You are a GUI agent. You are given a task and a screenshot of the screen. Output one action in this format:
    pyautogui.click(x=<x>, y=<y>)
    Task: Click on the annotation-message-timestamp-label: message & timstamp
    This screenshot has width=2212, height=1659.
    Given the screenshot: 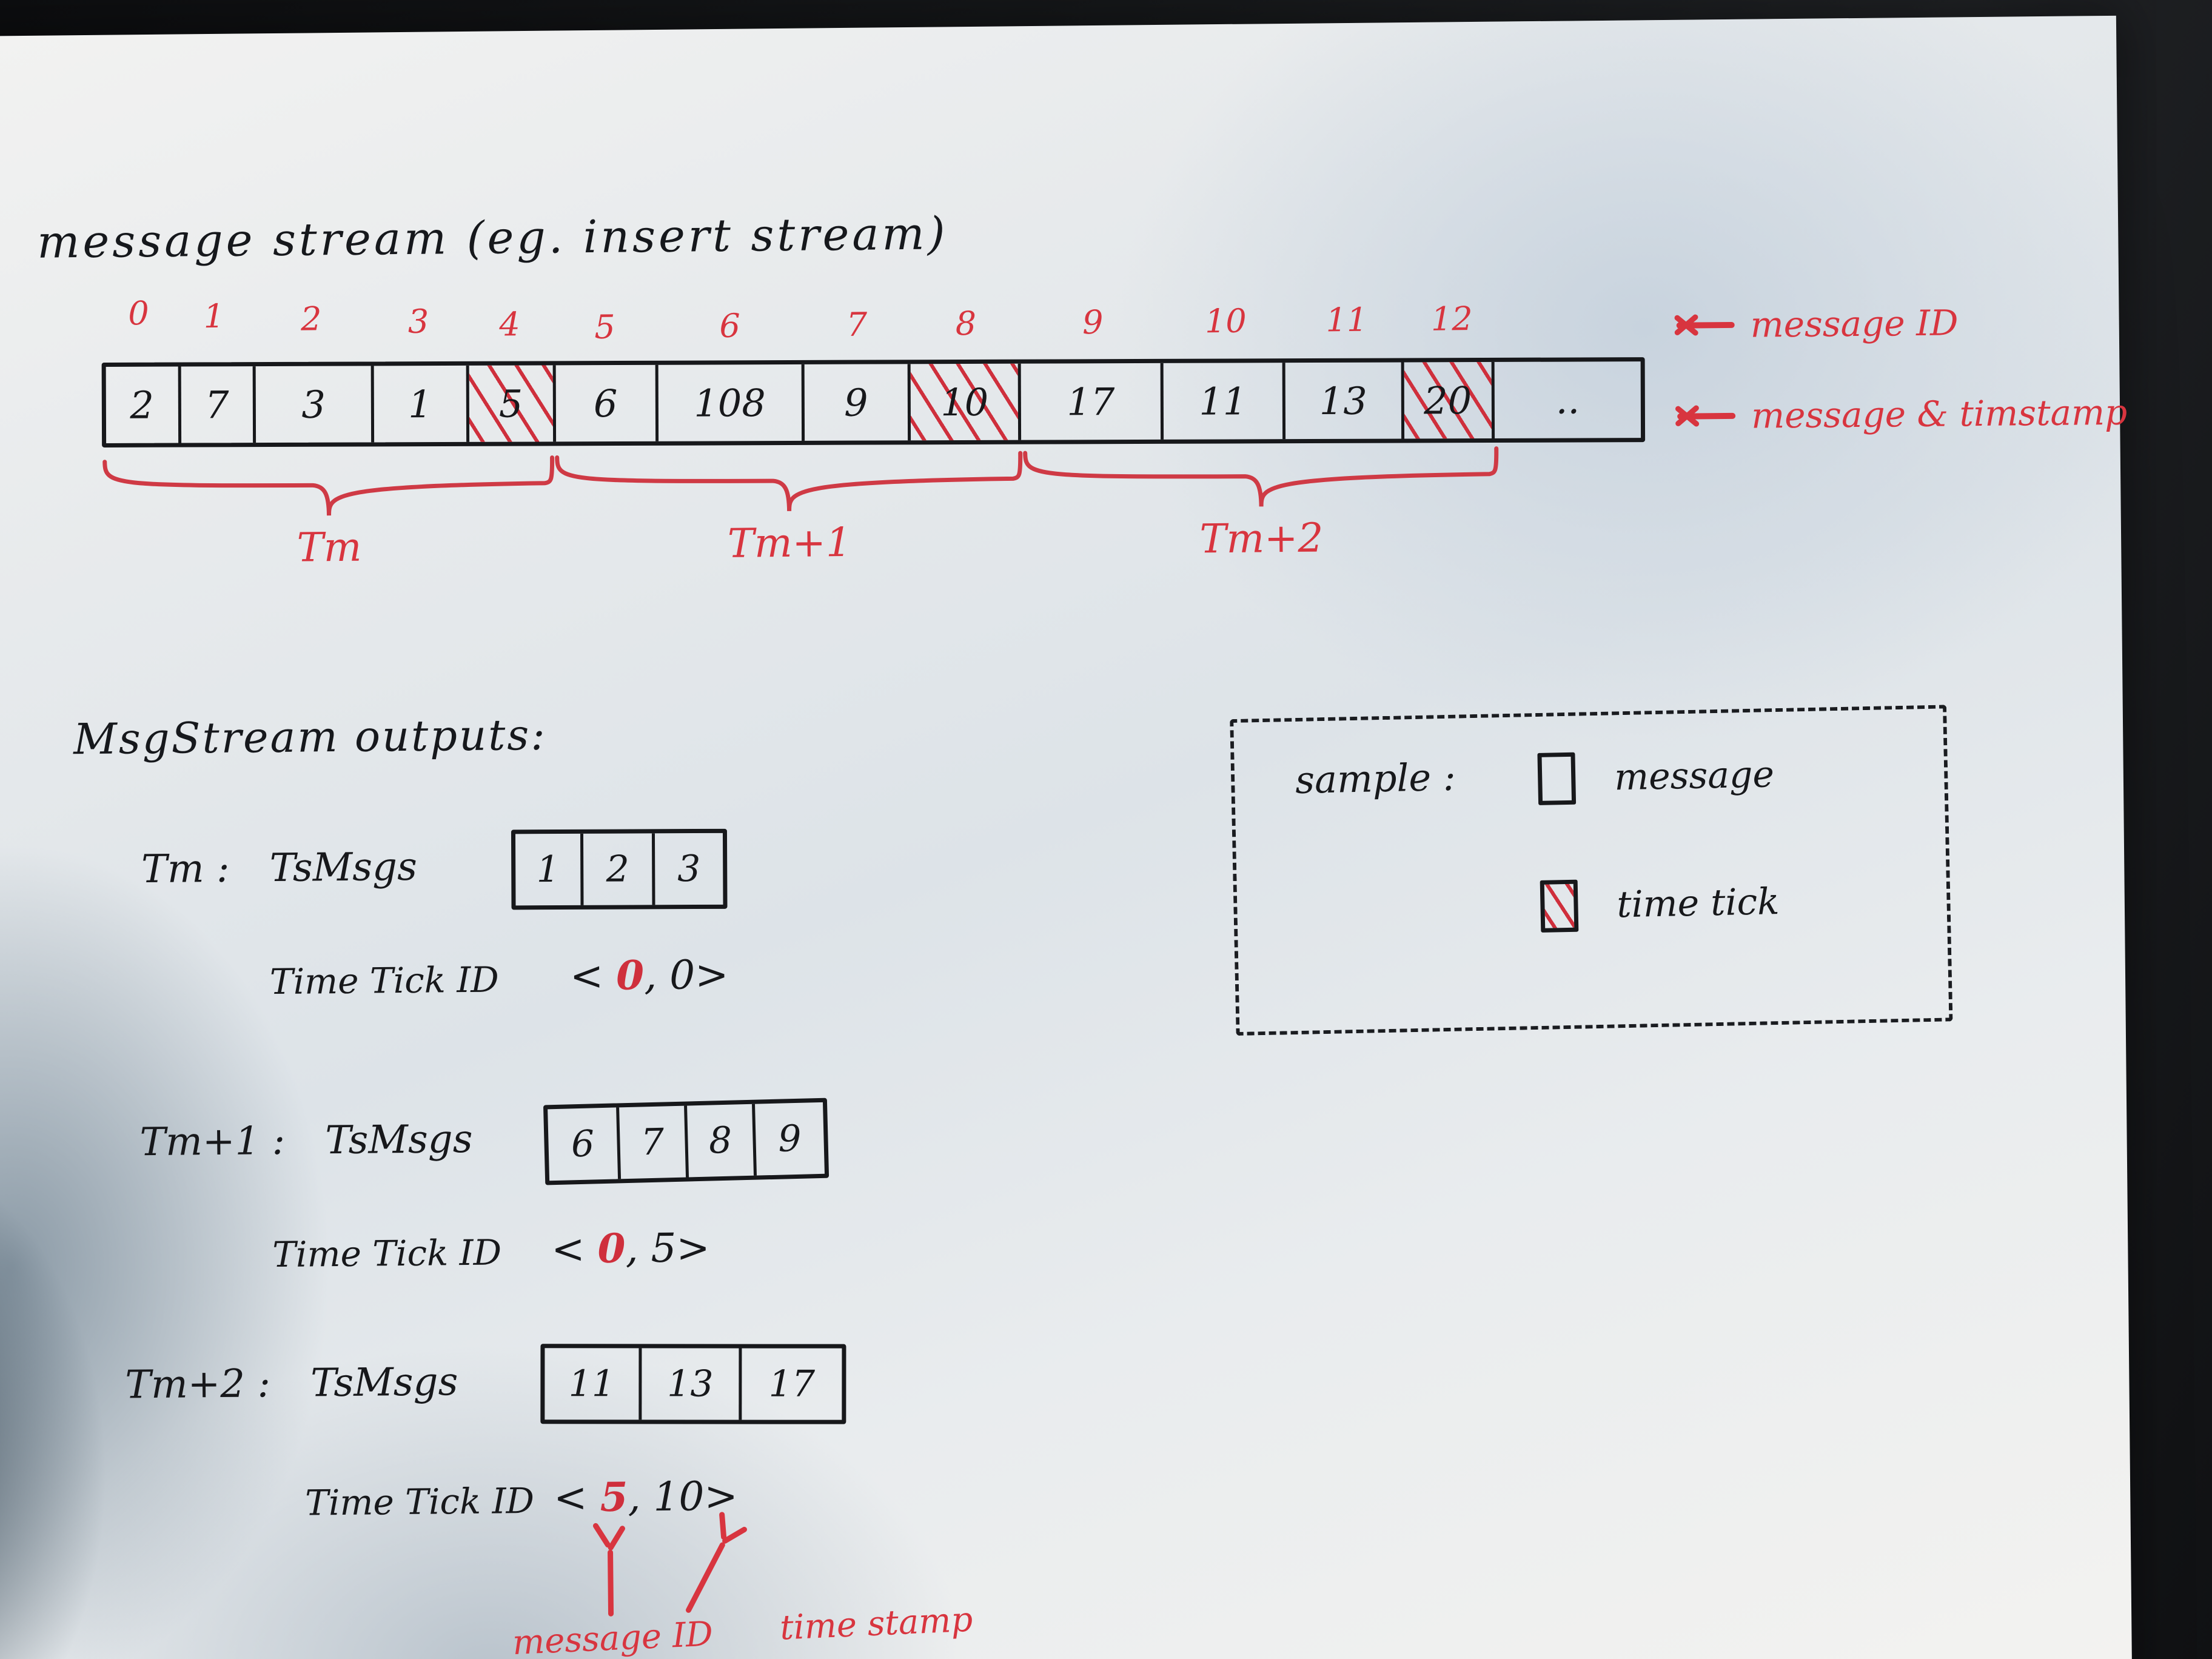 What is the action you would take?
    pyautogui.click(x=1939, y=414)
    